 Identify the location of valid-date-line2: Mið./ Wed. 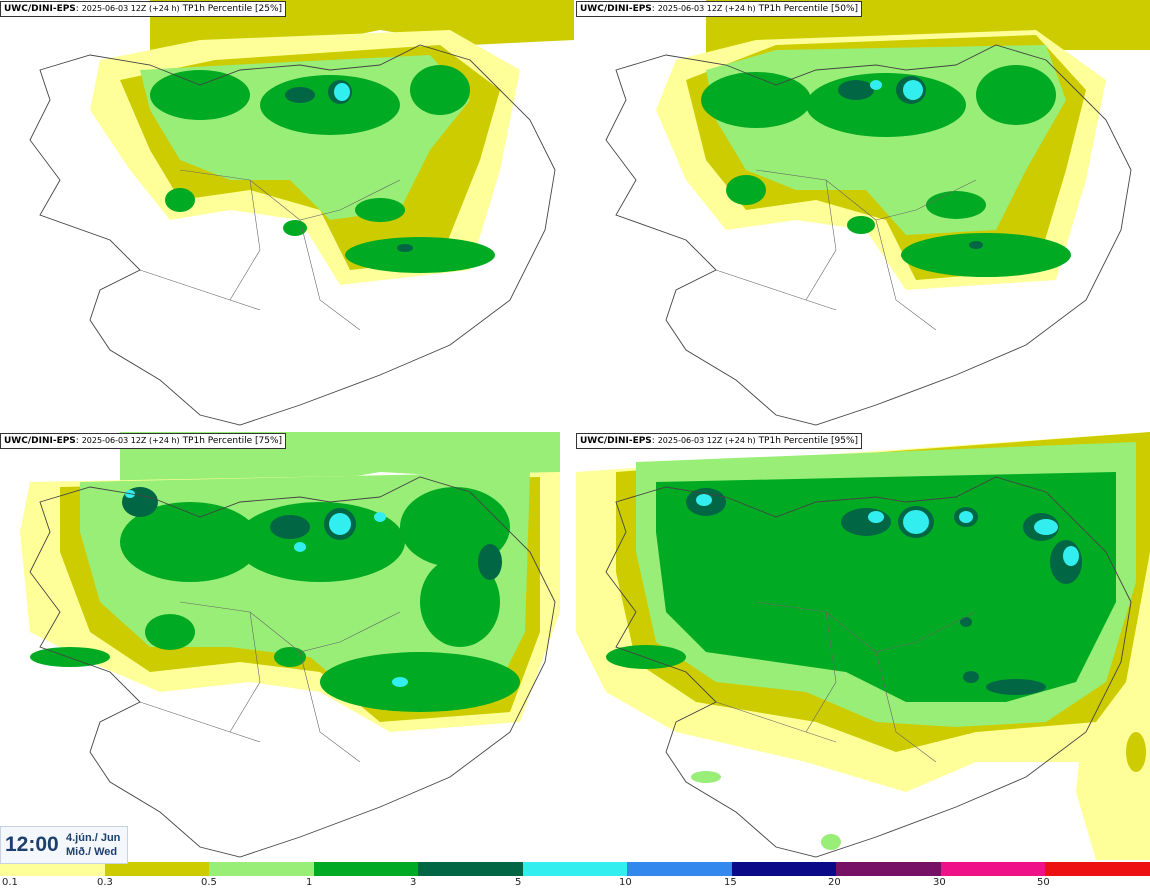
(92, 852).